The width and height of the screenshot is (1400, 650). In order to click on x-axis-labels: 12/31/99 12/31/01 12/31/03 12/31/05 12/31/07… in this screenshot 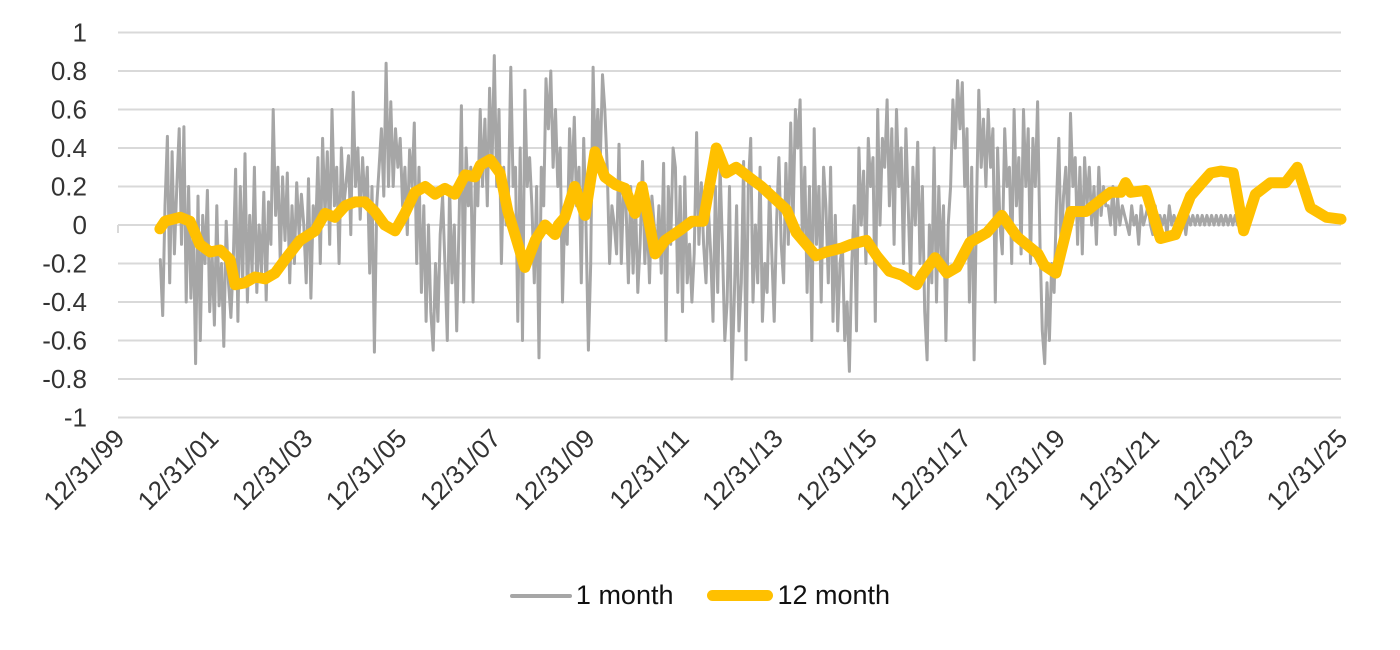, I will do `click(695, 469)`.